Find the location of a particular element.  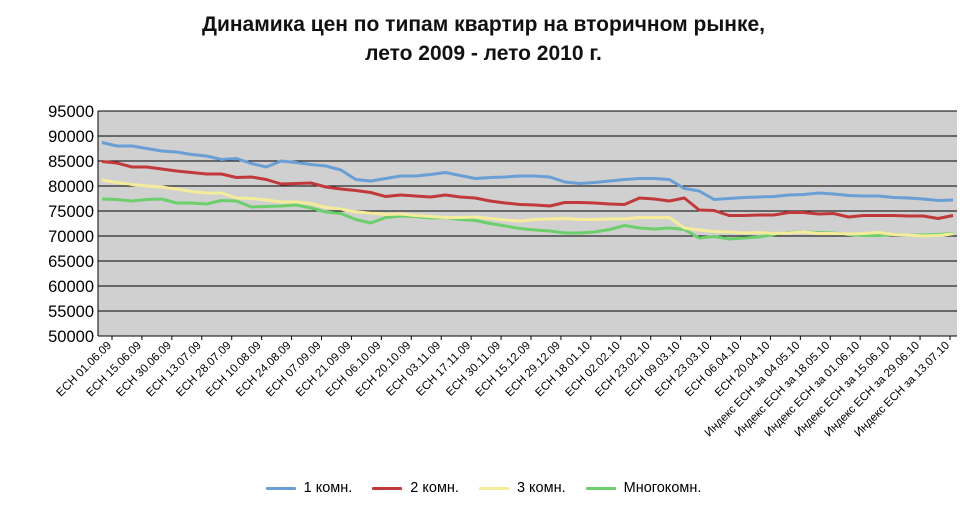

y-tick-label: 50000 is located at coordinates (71, 337).